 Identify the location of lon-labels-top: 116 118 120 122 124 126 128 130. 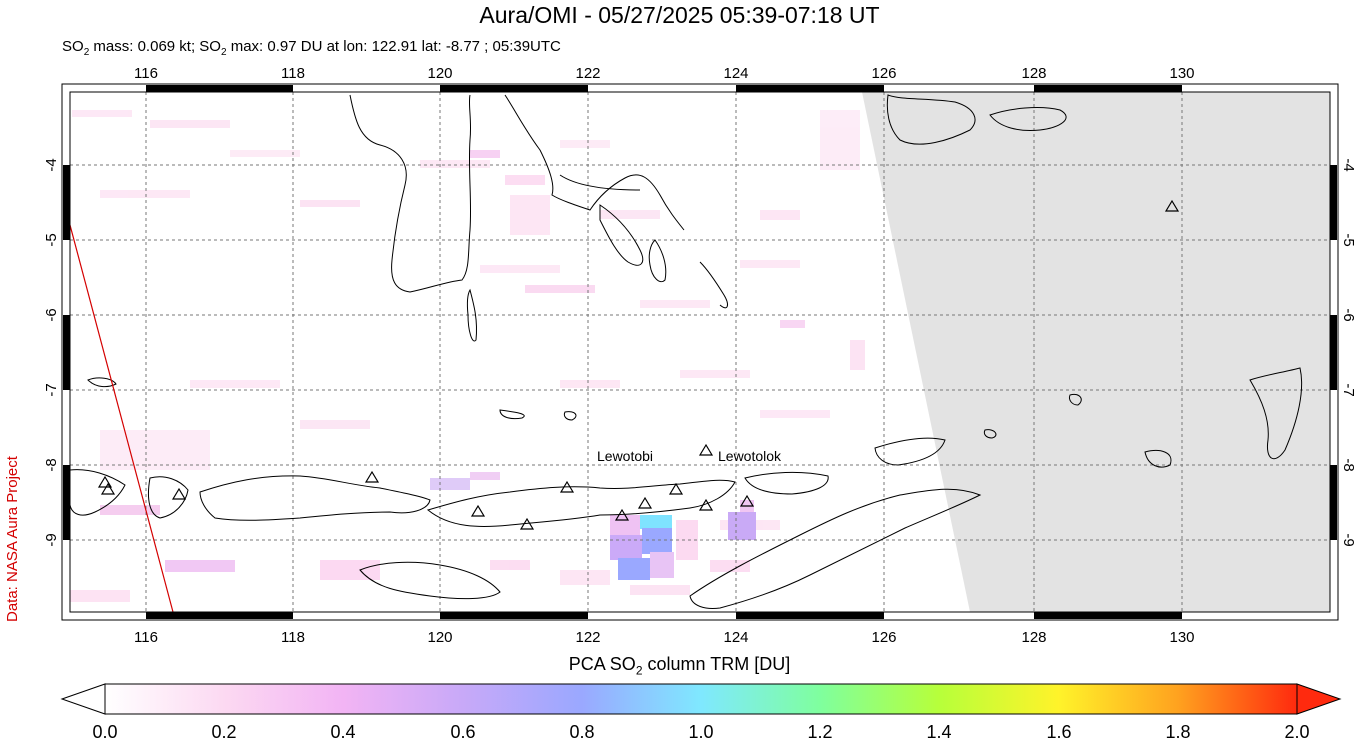
(664, 73).